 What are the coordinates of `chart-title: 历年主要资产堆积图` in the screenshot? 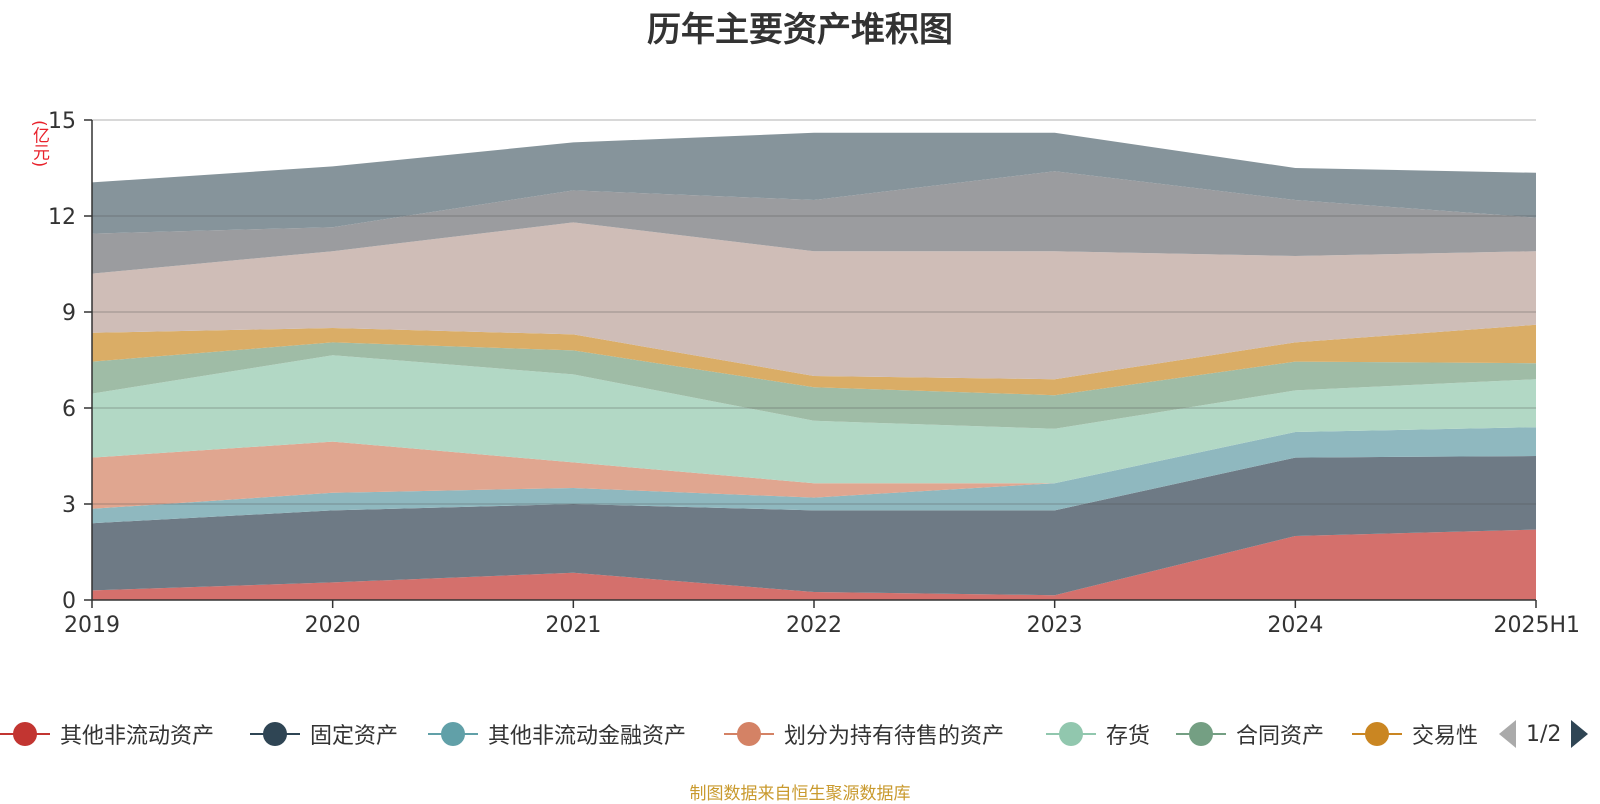 It's located at (800, 30).